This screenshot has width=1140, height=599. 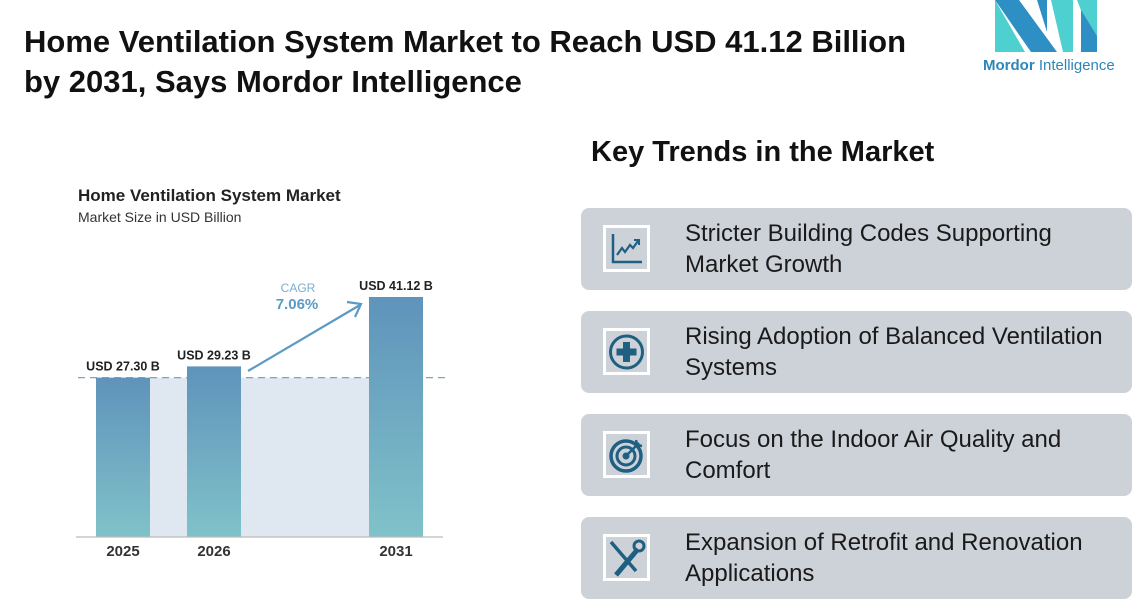 What do you see at coordinates (395, 551) in the screenshot?
I see `x-tick-label: 2031` at bounding box center [395, 551].